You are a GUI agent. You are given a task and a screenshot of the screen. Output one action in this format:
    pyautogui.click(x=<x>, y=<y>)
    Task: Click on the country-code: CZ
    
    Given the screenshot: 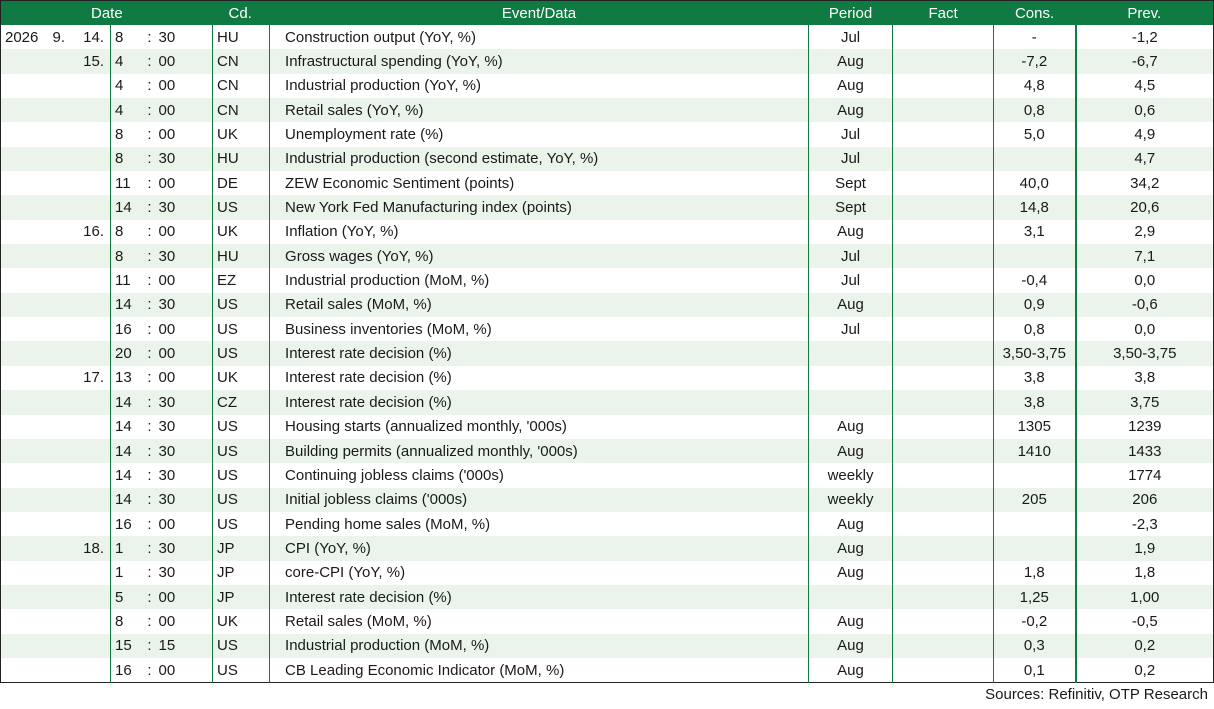 What is the action you would take?
    pyautogui.click(x=241, y=402)
    